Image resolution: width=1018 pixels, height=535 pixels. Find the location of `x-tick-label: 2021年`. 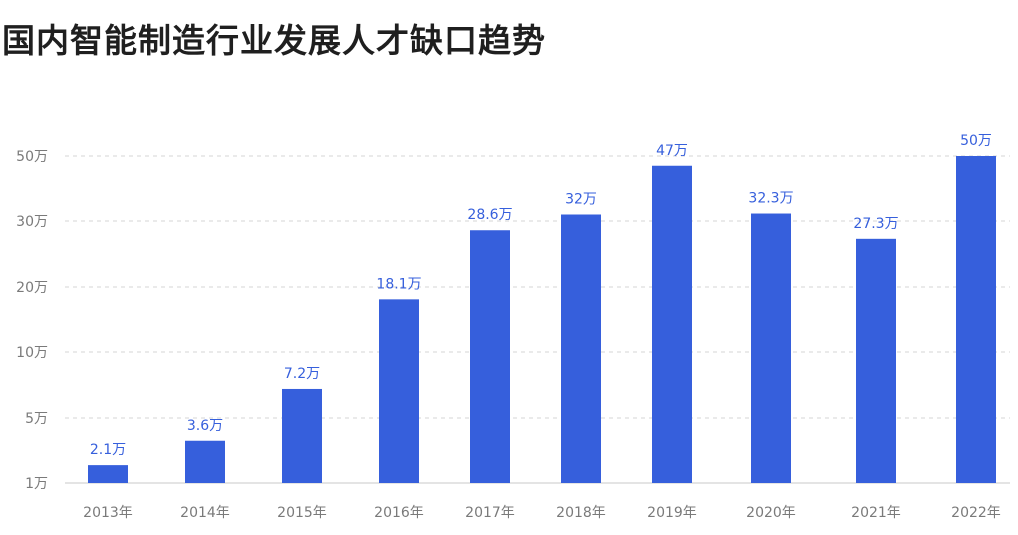

x-tick-label: 2021年 is located at coordinates (876, 513).